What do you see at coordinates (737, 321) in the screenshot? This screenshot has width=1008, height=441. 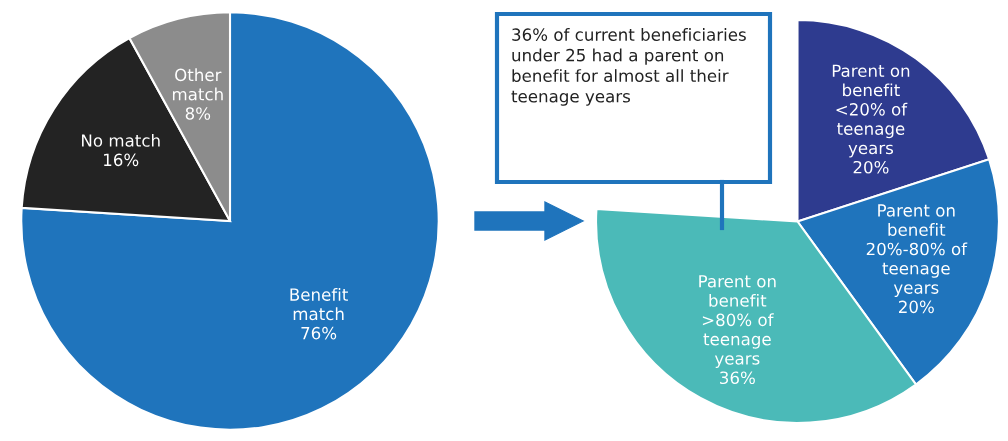 I see `slice-label: Parent on benefit >80% of teenage years` at bounding box center [737, 321].